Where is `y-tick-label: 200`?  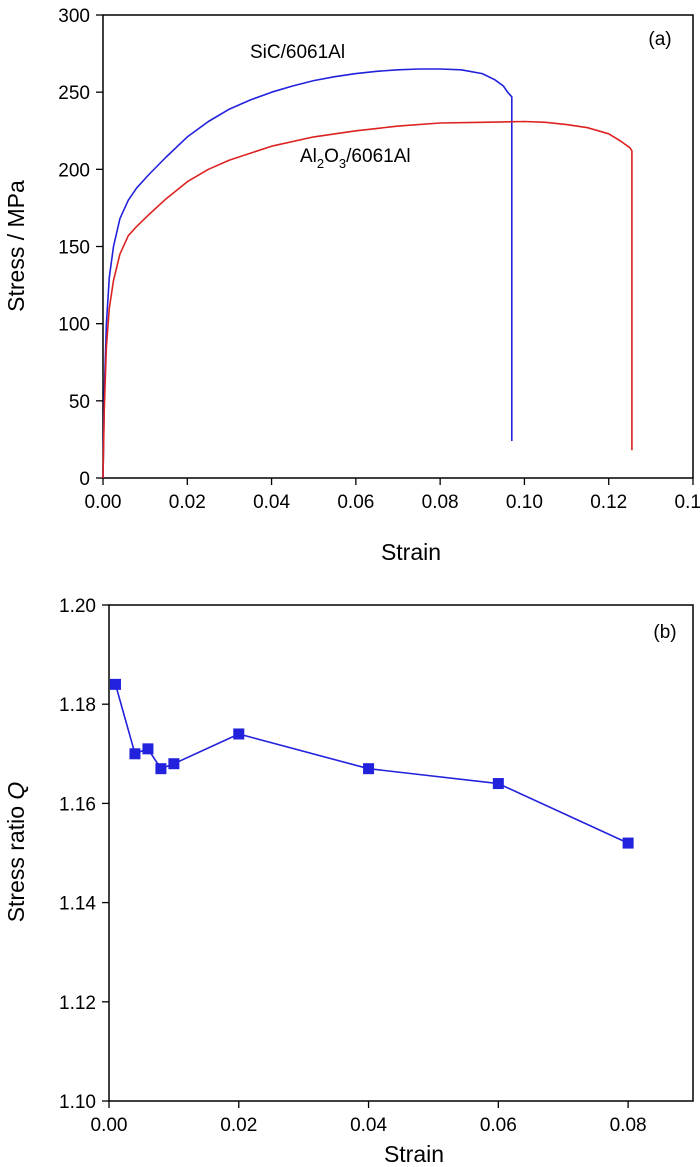 y-tick-label: 200 is located at coordinates (74, 170).